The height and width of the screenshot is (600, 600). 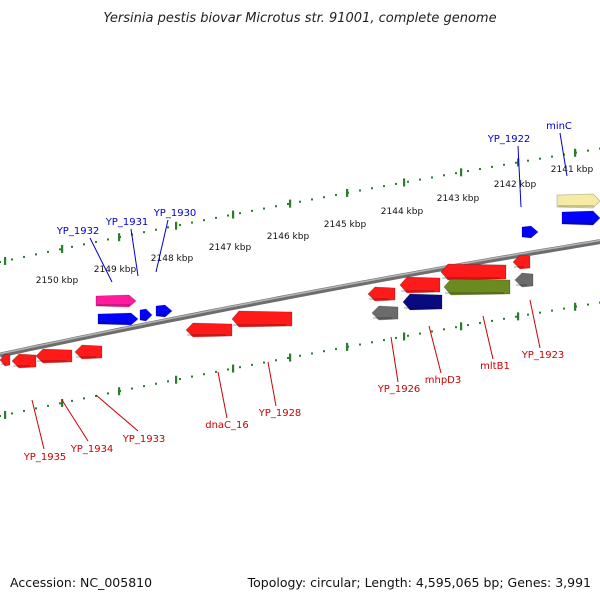 What do you see at coordinates (164, 311) in the screenshot?
I see `gene-arrow-yp1930` at bounding box center [164, 311].